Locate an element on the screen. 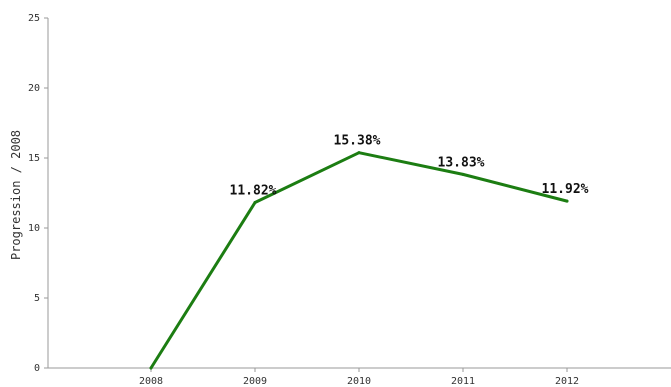  y-tick-label: 10 is located at coordinates (34, 228).